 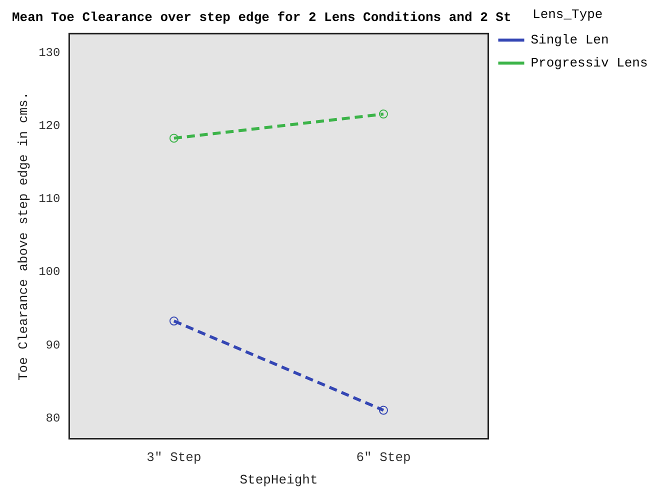 I want to click on chart-title: Mean Toe Clearance over step edge for 2 Lens Conditions and 2 St, so click(x=262, y=18).